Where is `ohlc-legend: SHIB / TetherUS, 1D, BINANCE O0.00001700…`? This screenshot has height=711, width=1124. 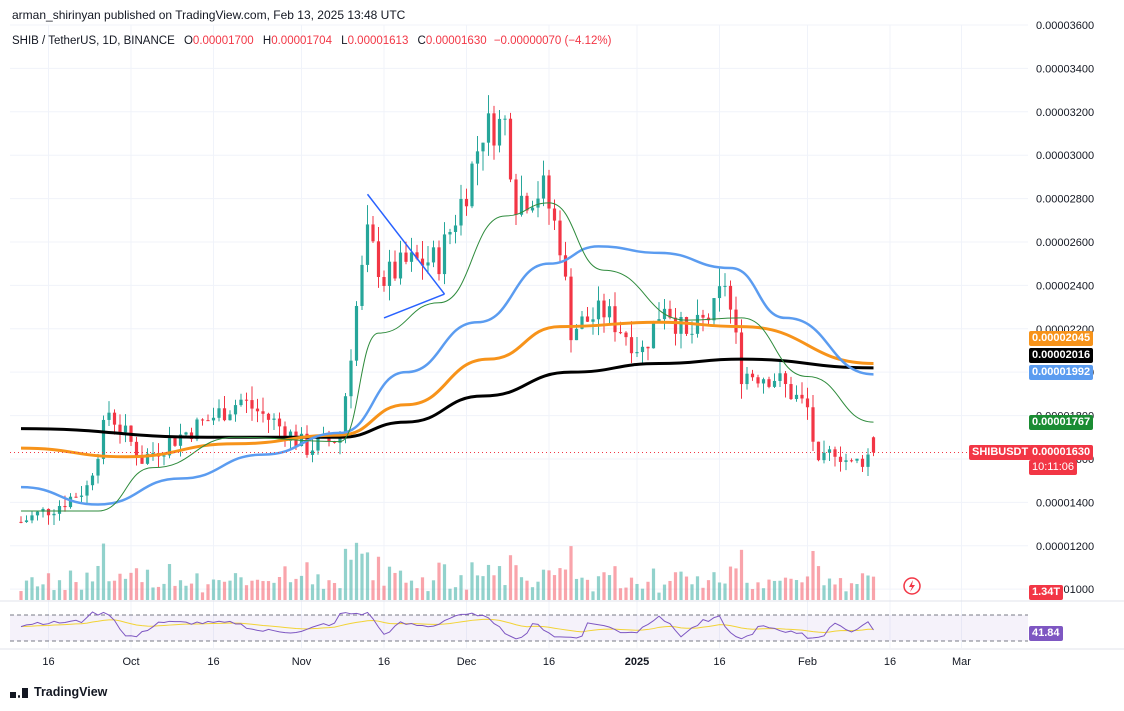
ohlc-legend: SHIB / TetherUS, 1D, BINANCE O0.00001700… is located at coordinates (311, 41).